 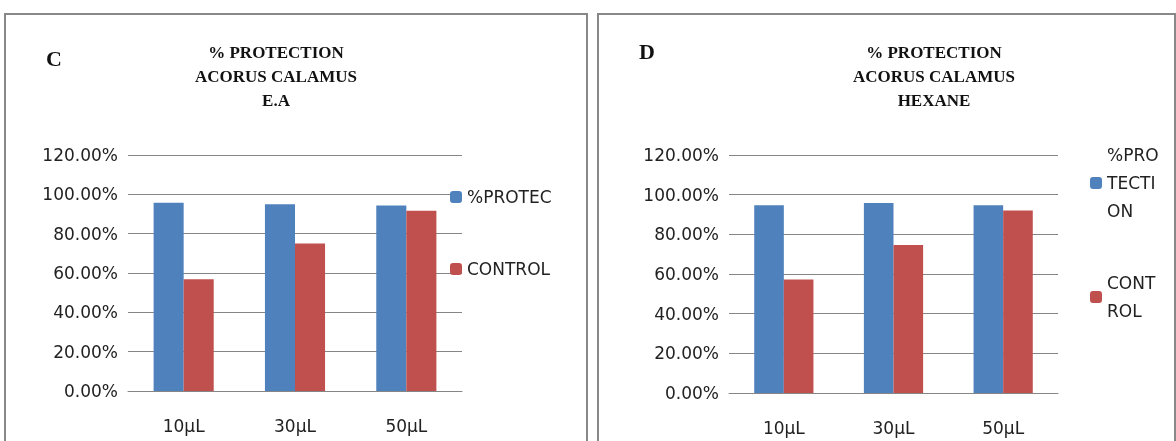 What do you see at coordinates (509, 197) in the screenshot?
I see `legend-label: %PROTEC` at bounding box center [509, 197].